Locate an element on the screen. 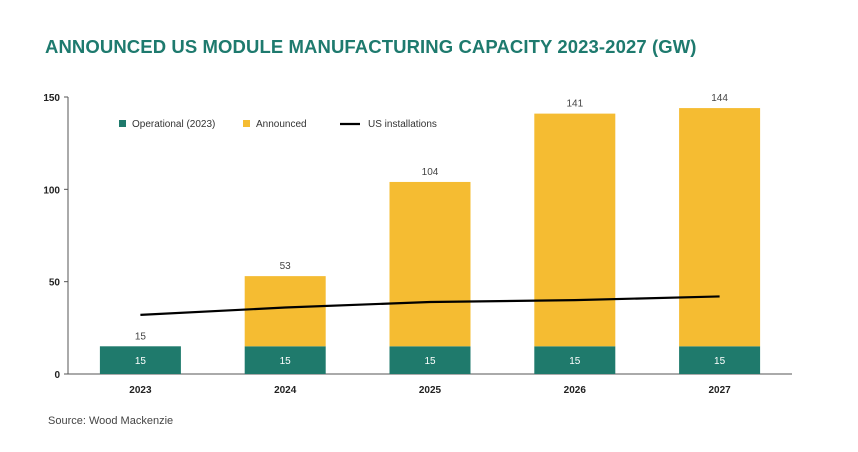 The width and height of the screenshot is (858, 452). legend-swatch-operational is located at coordinates (122, 123).